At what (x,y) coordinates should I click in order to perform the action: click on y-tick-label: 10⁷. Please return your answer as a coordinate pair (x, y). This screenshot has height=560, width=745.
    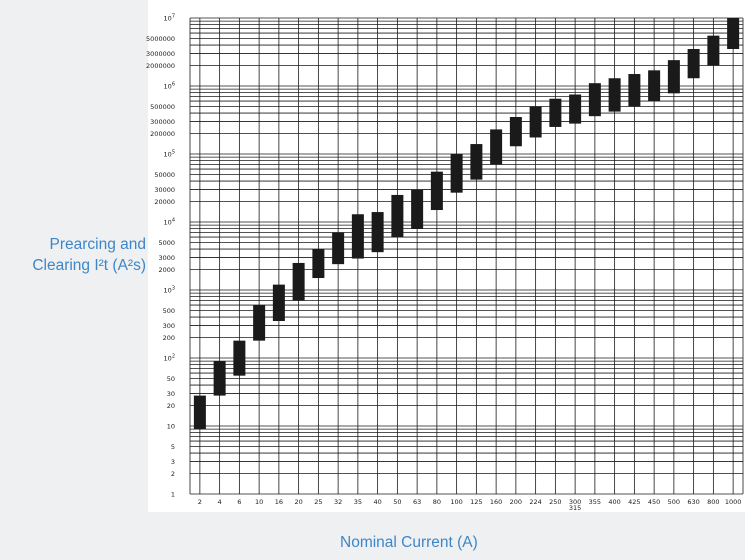
    Looking at the image, I should click on (169, 17).